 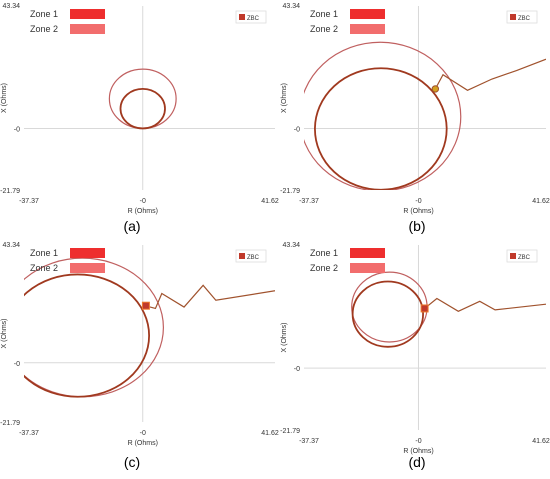 I want to click on panel-caption: (a), so click(x=131, y=226).